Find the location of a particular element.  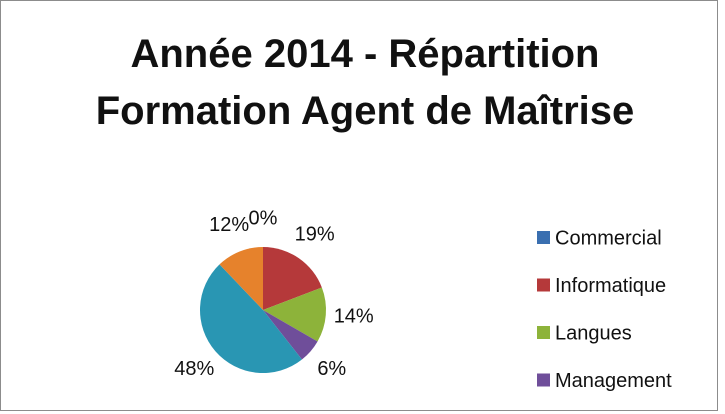

data-label: 14% is located at coordinates (354, 316).